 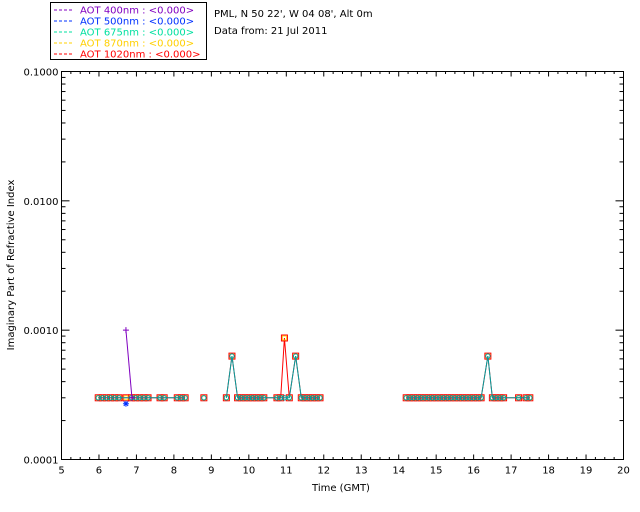 I want to click on x-tick-label: 20, so click(x=623, y=471).